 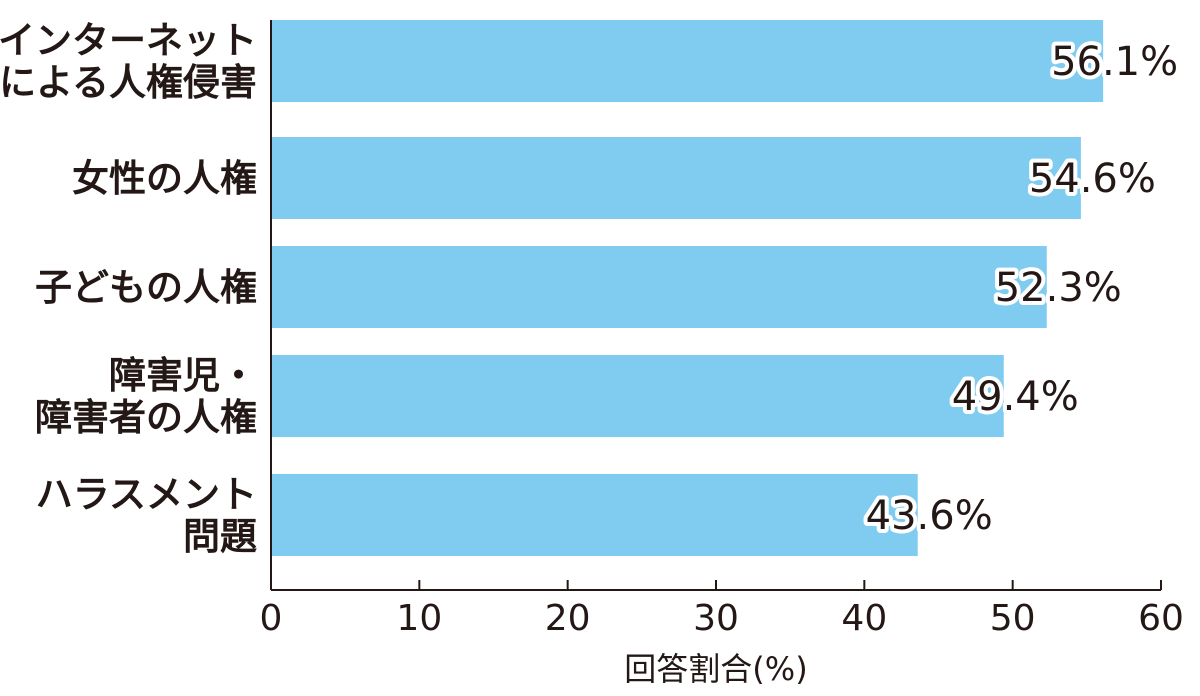 What do you see at coordinates (128, 40) in the screenshot?
I see `category-label: インターネット` at bounding box center [128, 40].